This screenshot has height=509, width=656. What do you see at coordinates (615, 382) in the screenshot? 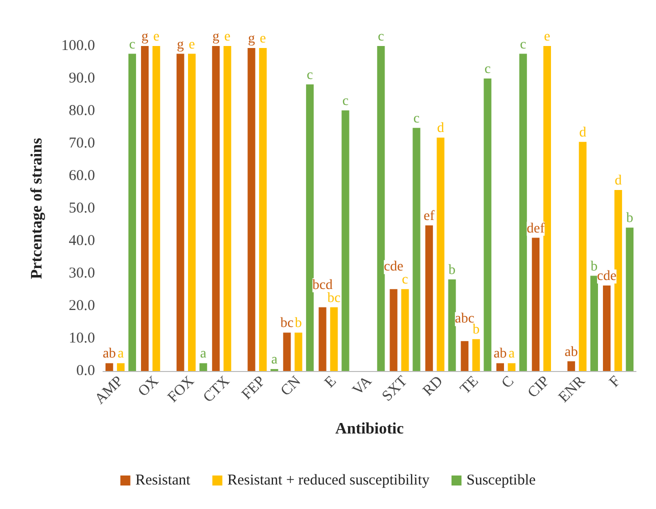
I see `x-tick-label: F` at bounding box center [615, 382].